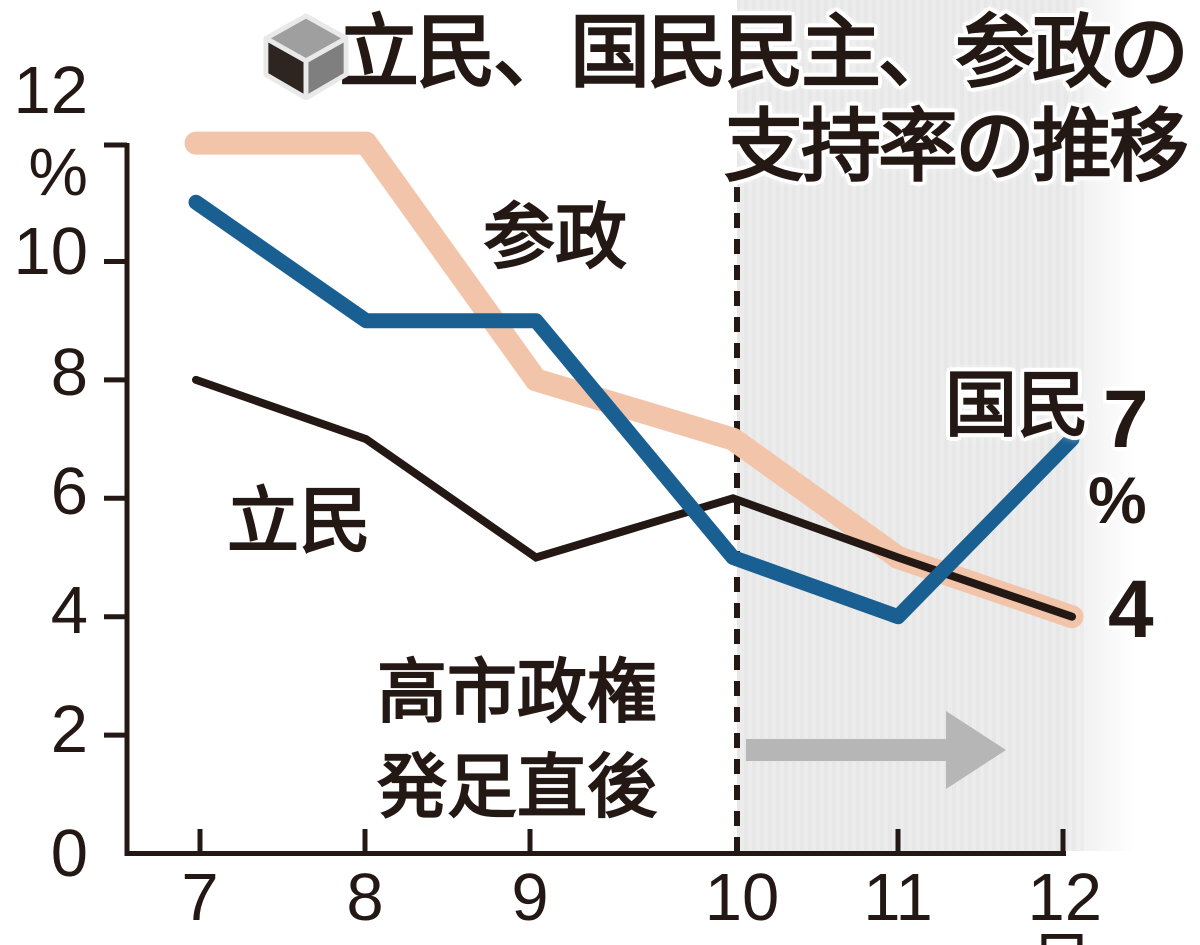  What do you see at coordinates (555, 238) in the screenshot?
I see `series-label-sansei: 参政` at bounding box center [555, 238].